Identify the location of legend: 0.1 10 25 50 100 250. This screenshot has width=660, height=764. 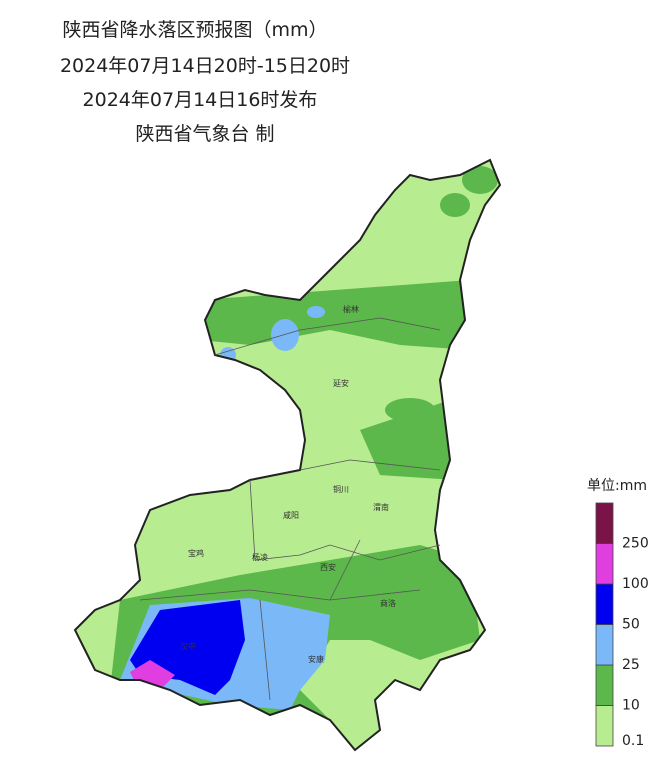
(622, 625).